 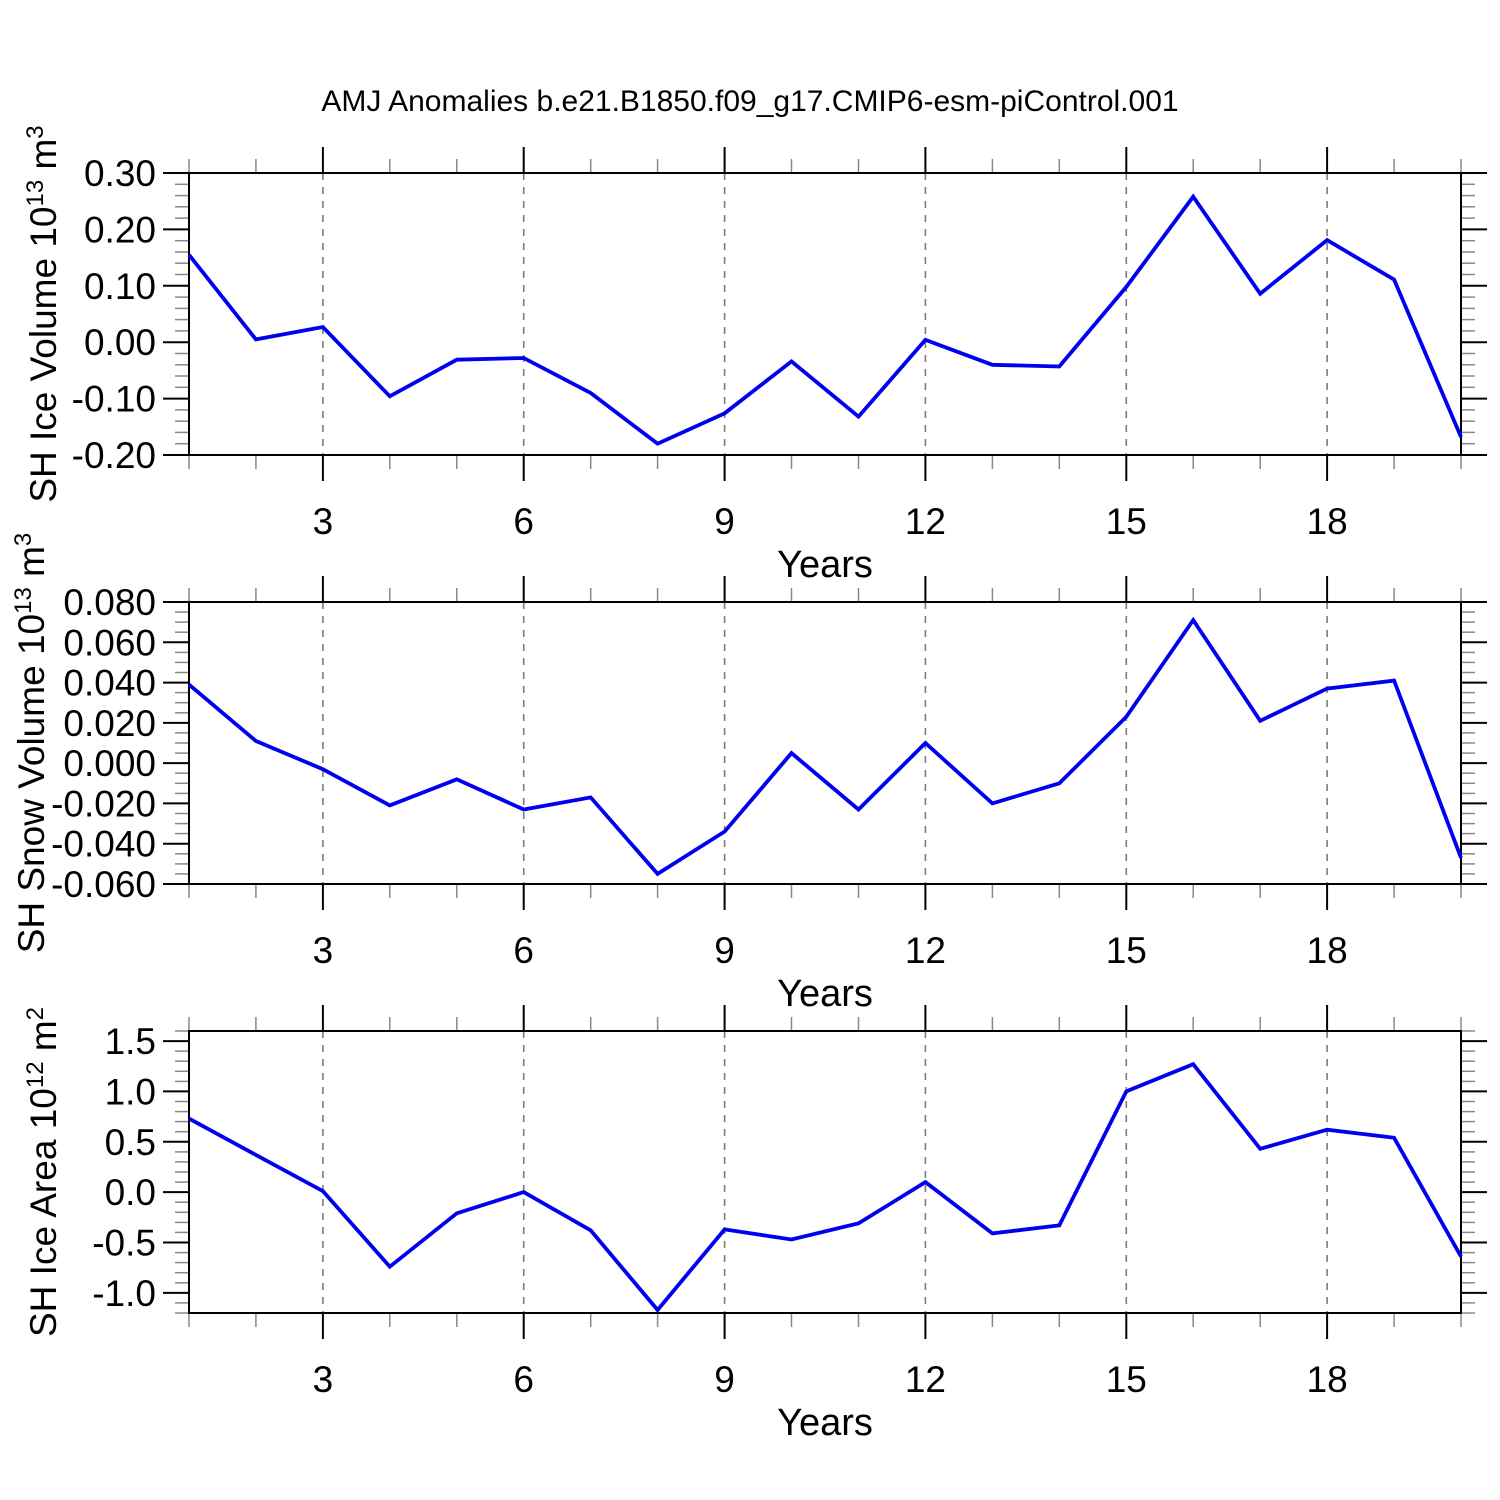 What do you see at coordinates (109, 602) in the screenshot?
I see `y-tick-label: 0.080` at bounding box center [109, 602].